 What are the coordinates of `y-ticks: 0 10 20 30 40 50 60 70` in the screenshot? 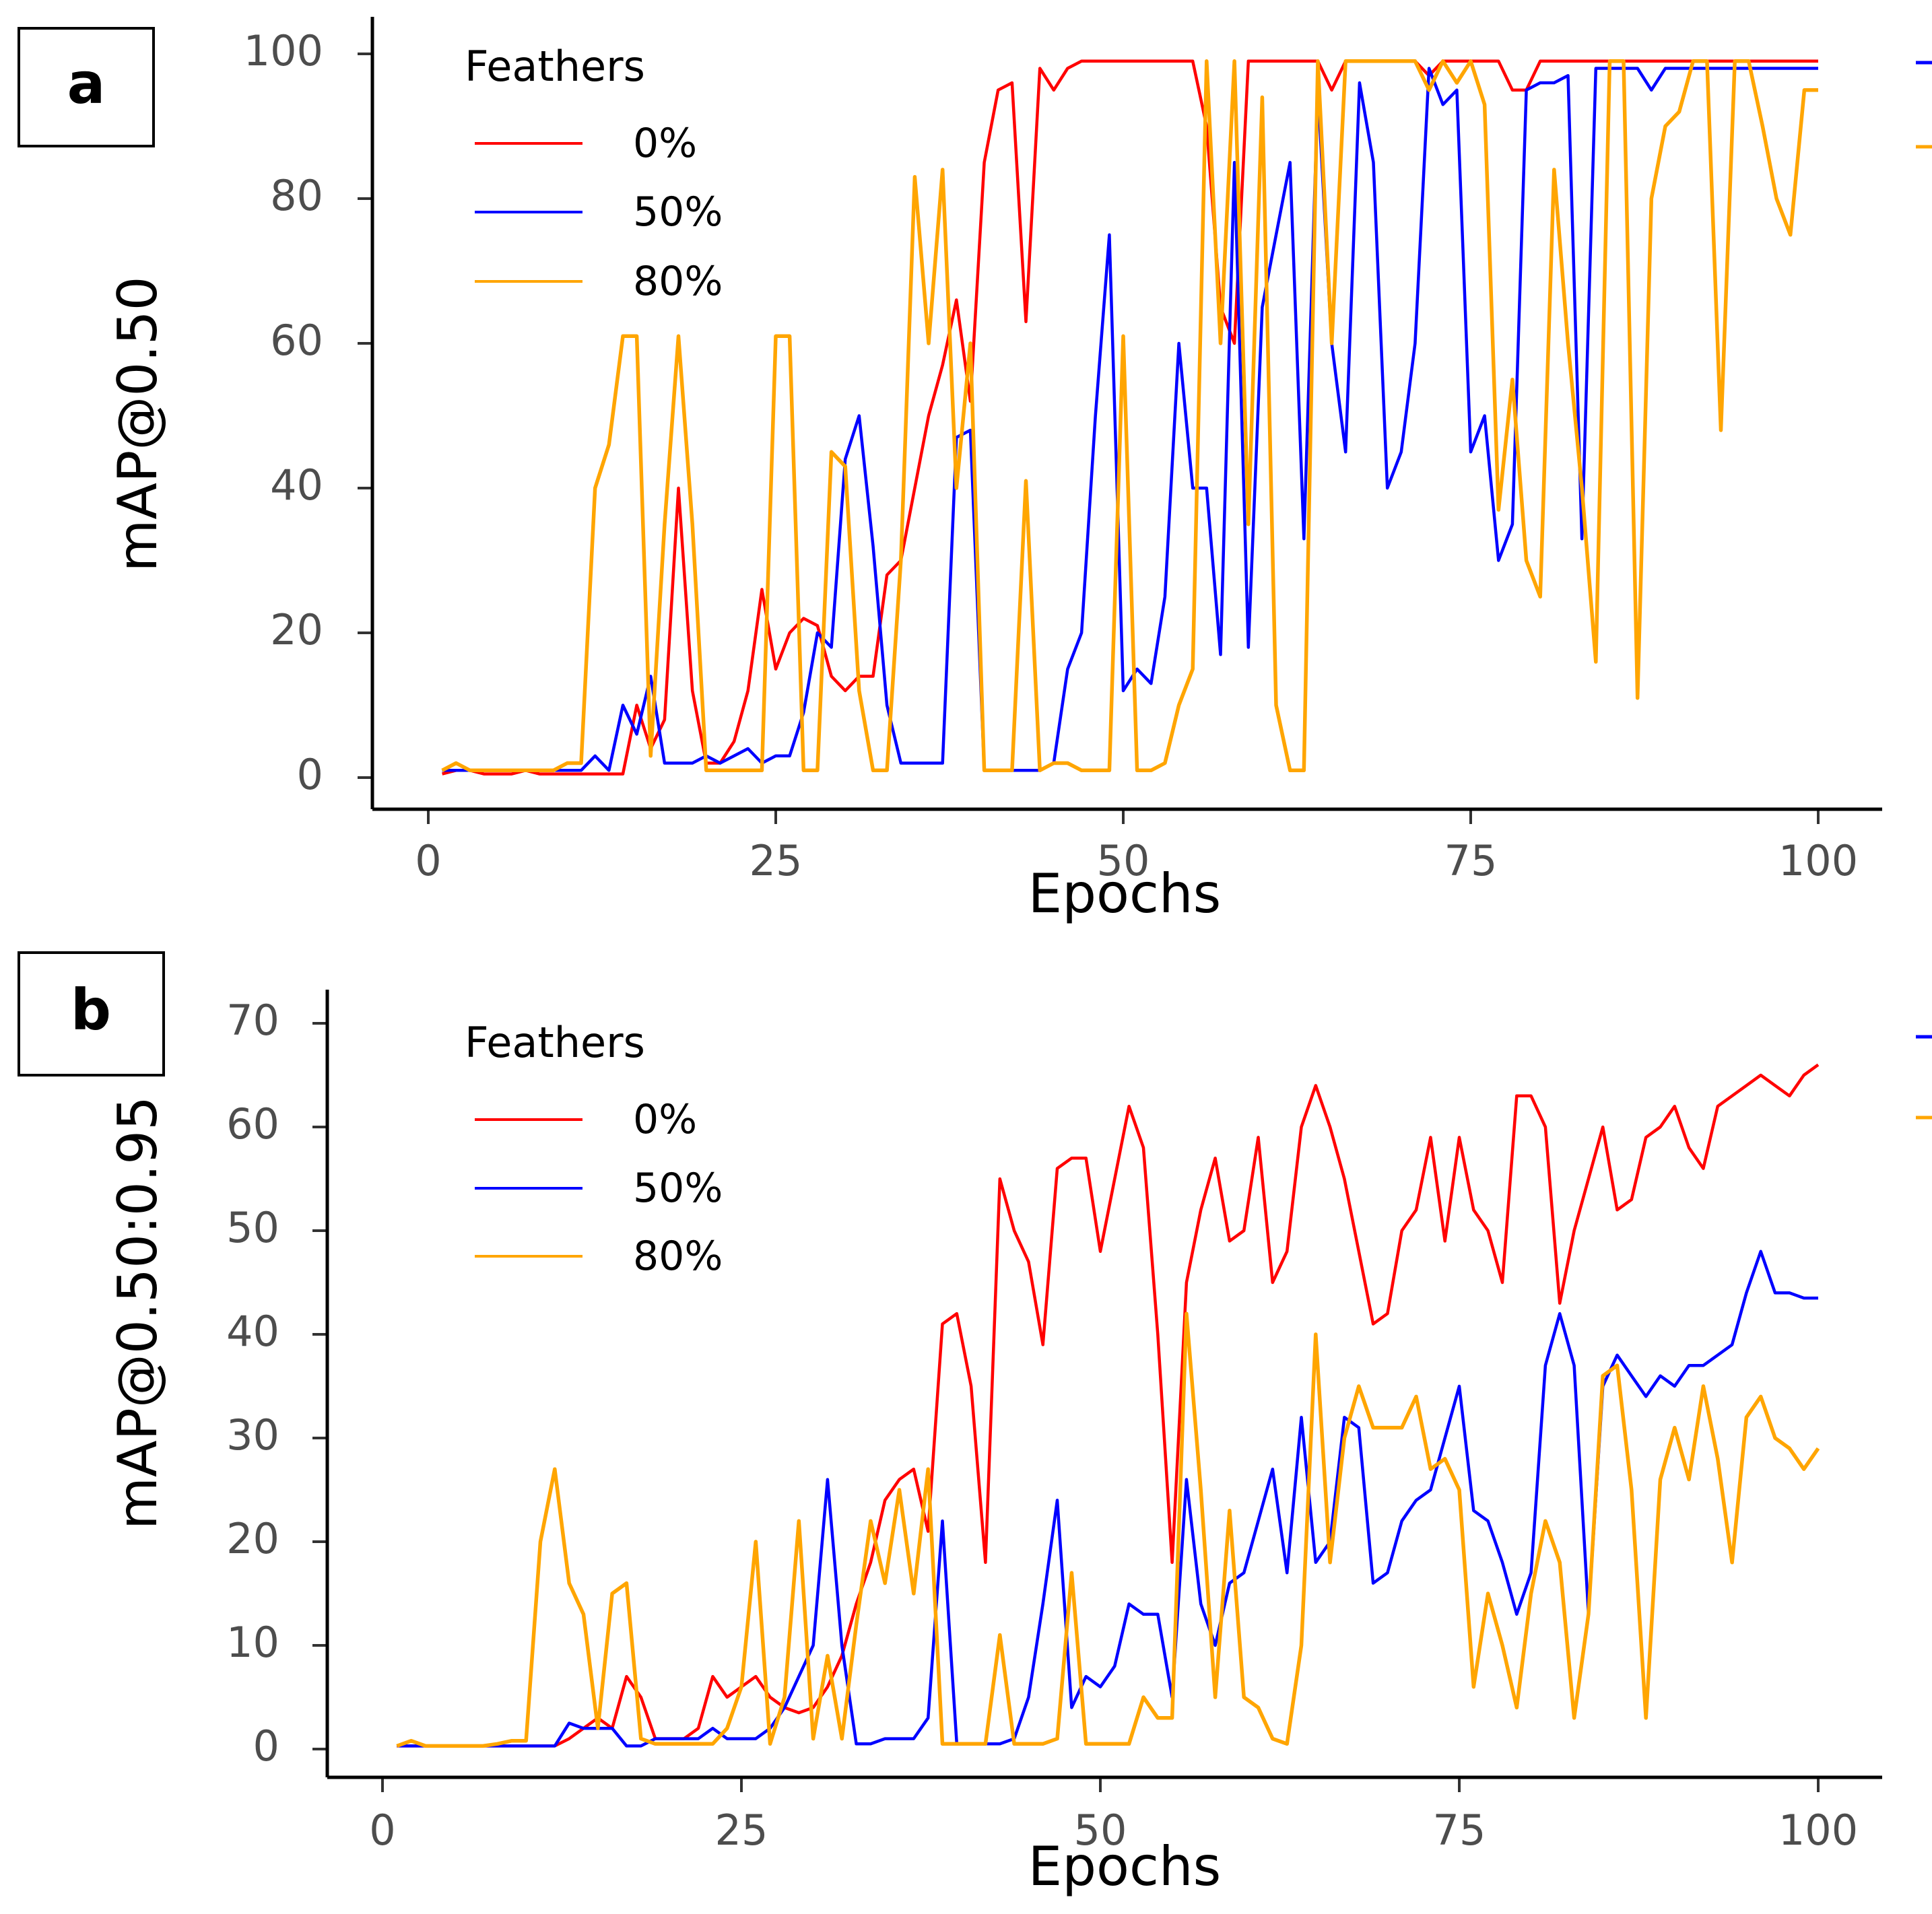 It's located at (276, 1383).